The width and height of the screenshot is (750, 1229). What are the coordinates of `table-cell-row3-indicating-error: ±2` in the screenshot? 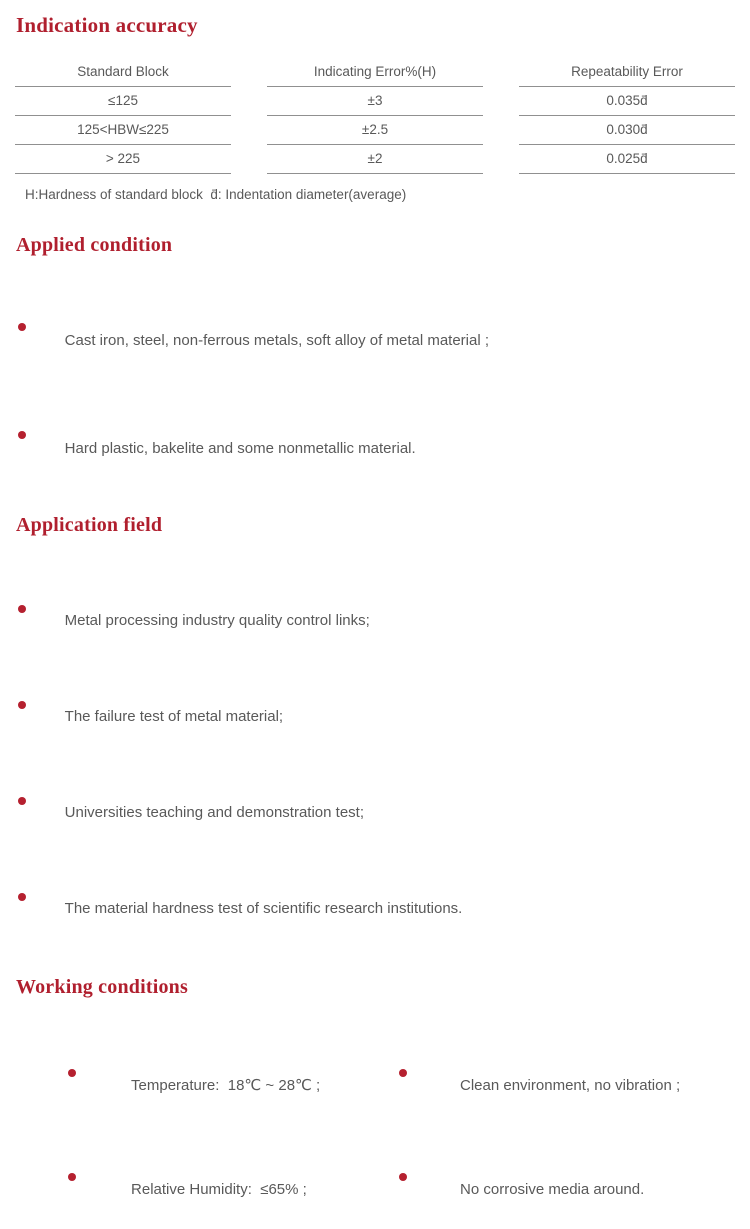 It's located at (375, 159).